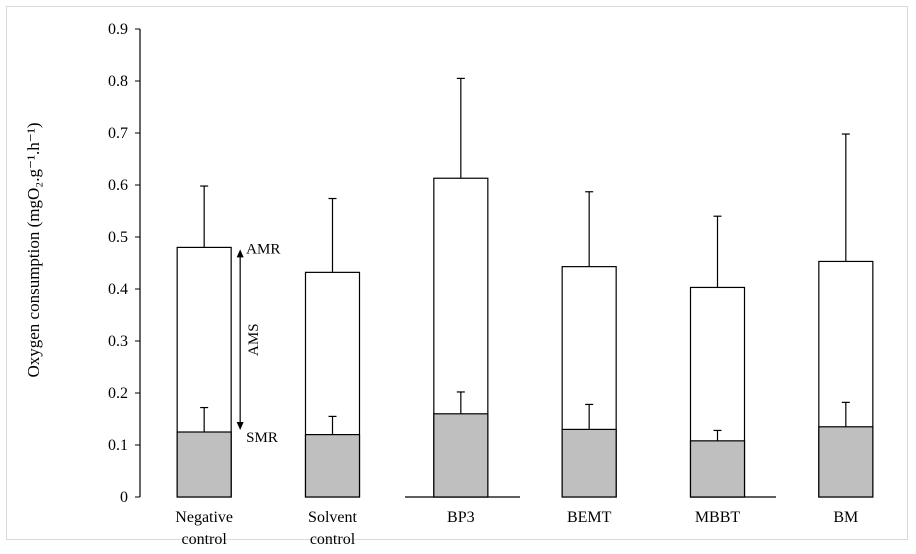  What do you see at coordinates (263, 249) in the screenshot?
I see `amr-annotation: AMR` at bounding box center [263, 249].